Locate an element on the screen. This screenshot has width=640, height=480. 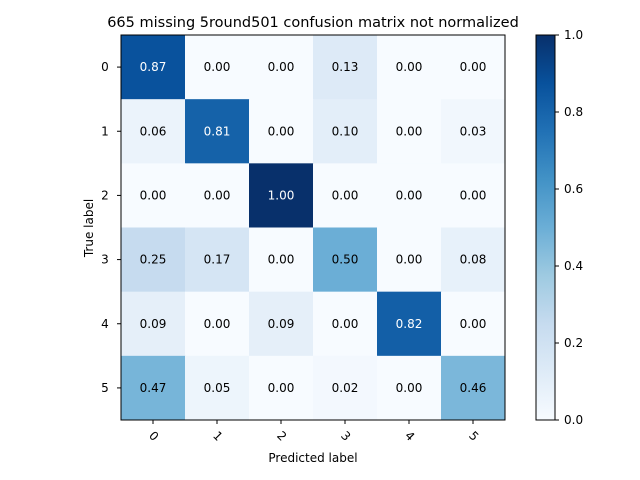
colorbar-tick-label: 0.6 is located at coordinates (573, 189).